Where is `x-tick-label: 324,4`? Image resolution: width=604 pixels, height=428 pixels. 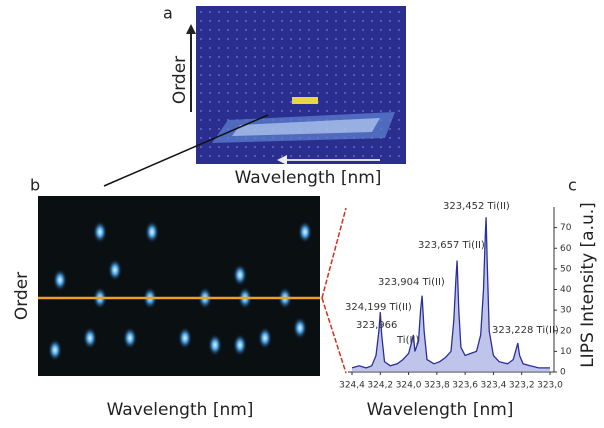
x-tick-label: 324,4 is located at coordinates (352, 386).